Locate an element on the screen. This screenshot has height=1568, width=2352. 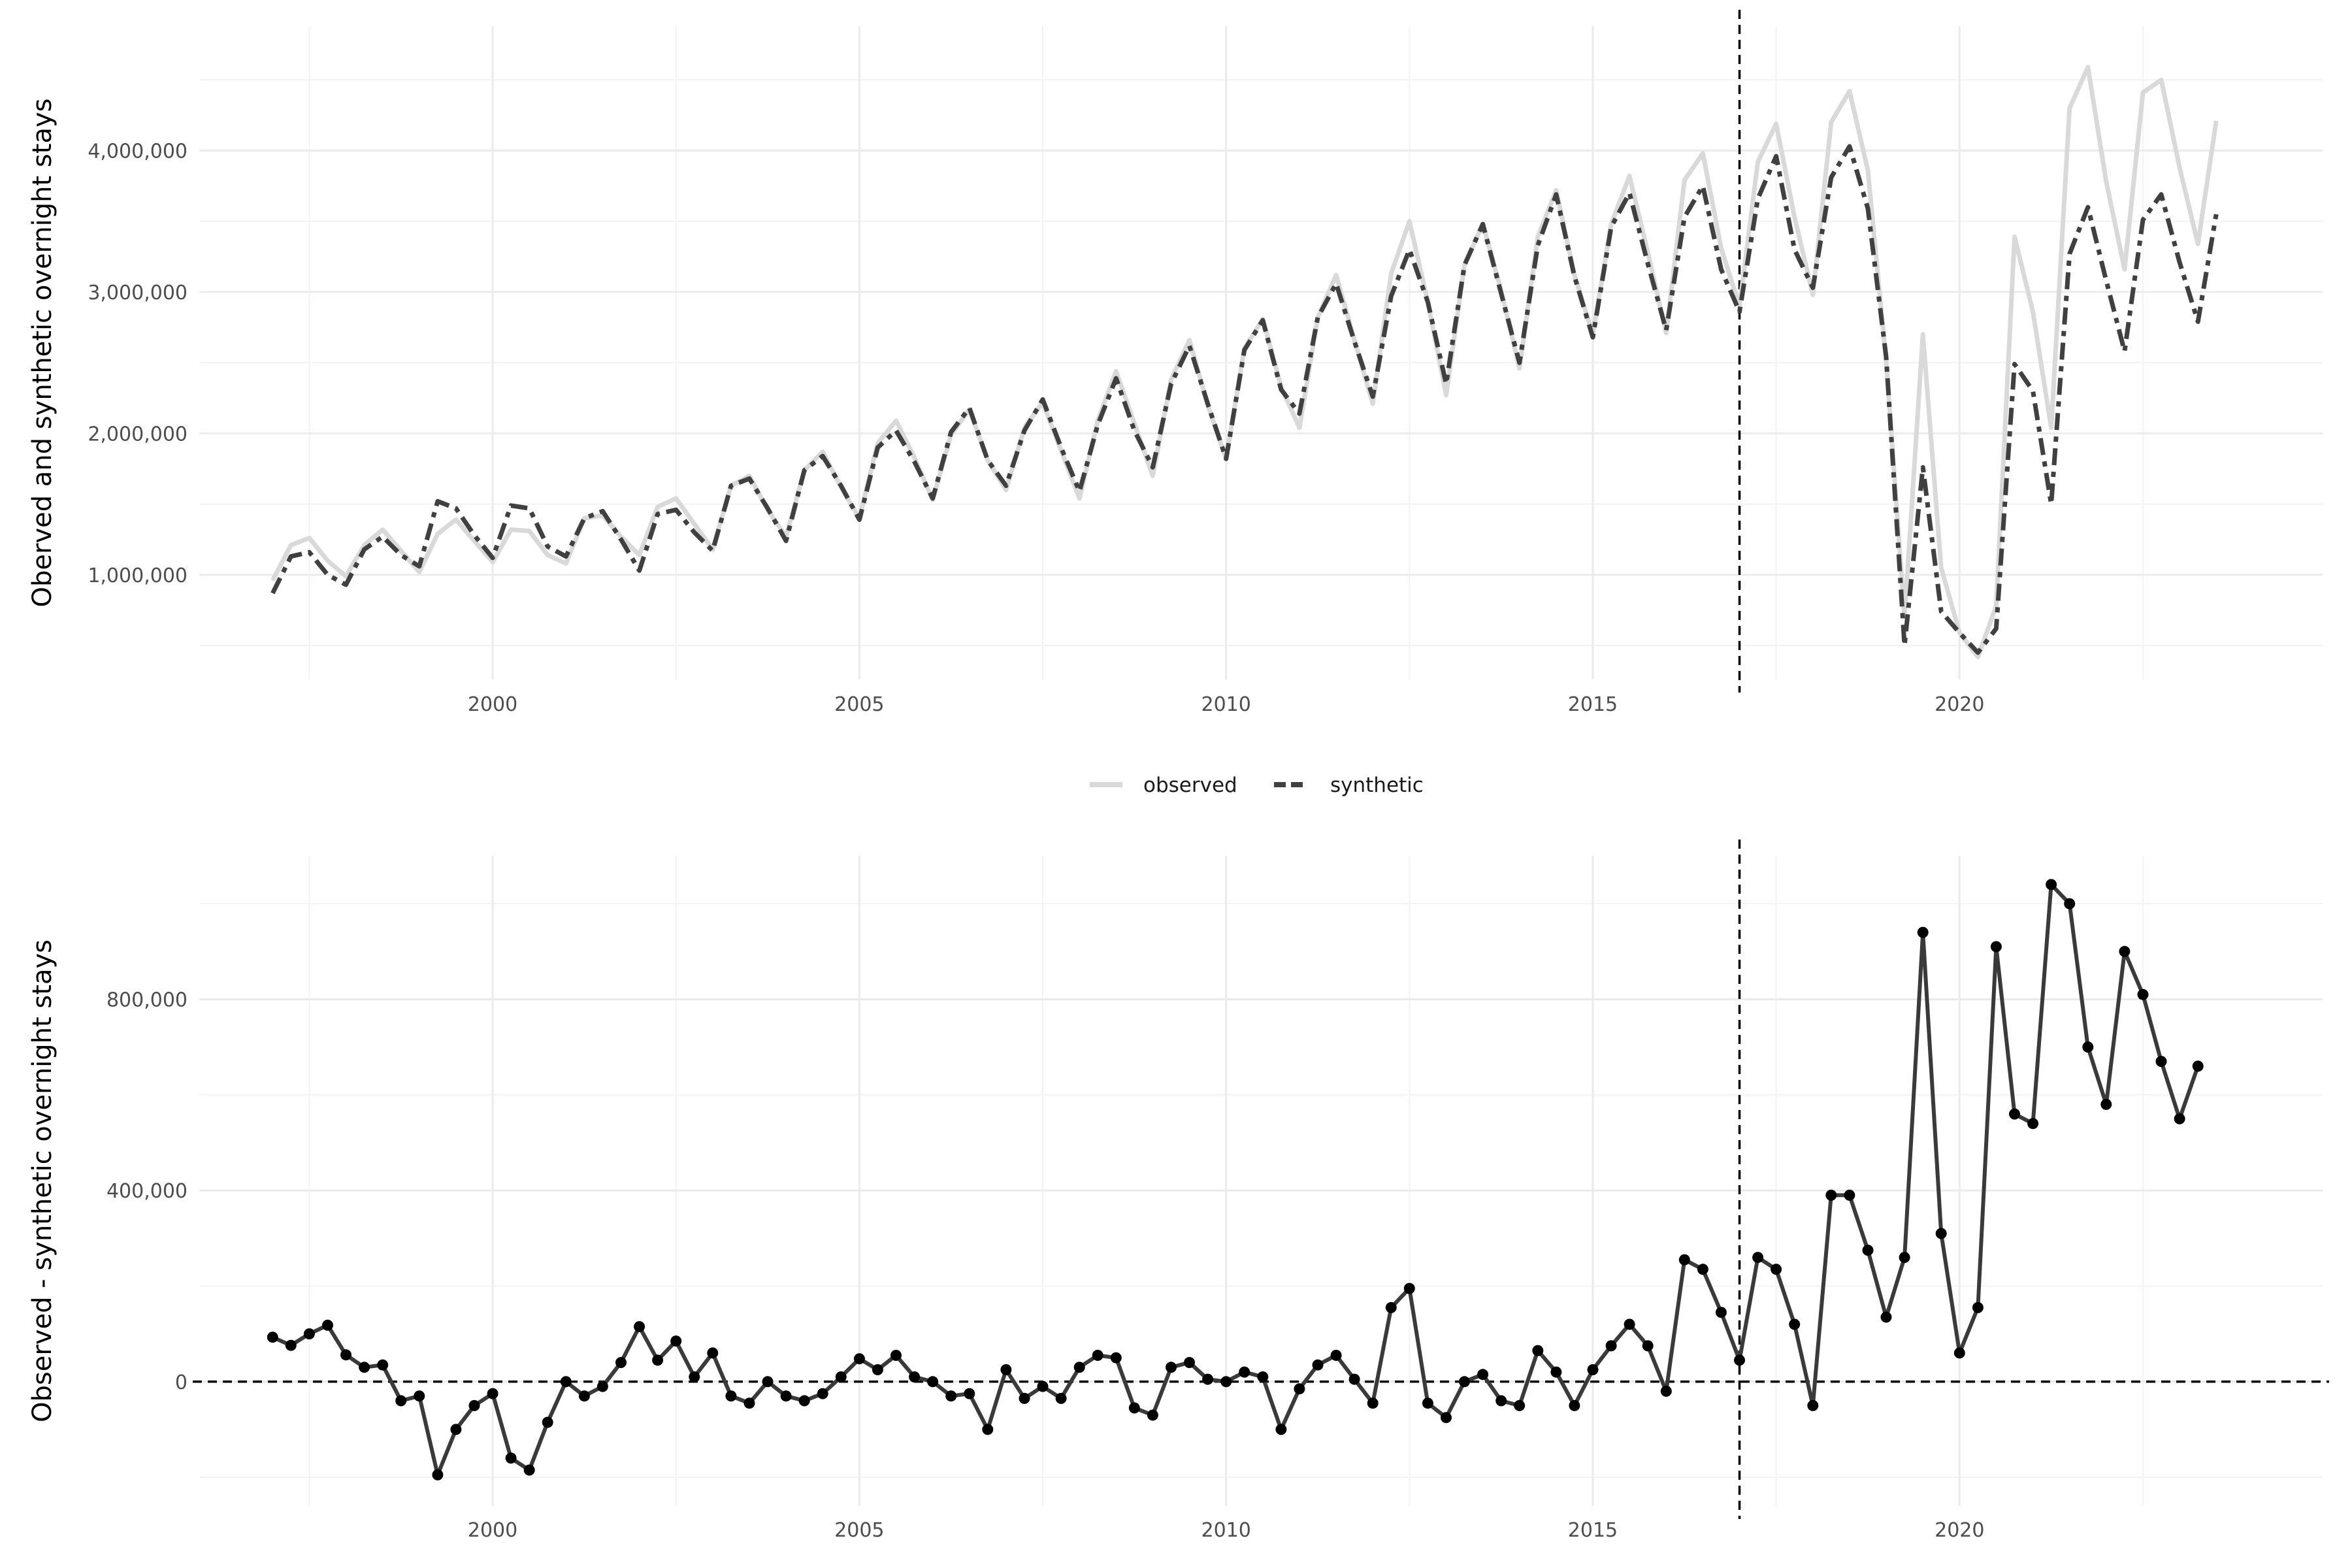
y-tick-label: 0 is located at coordinates (181, 1382).